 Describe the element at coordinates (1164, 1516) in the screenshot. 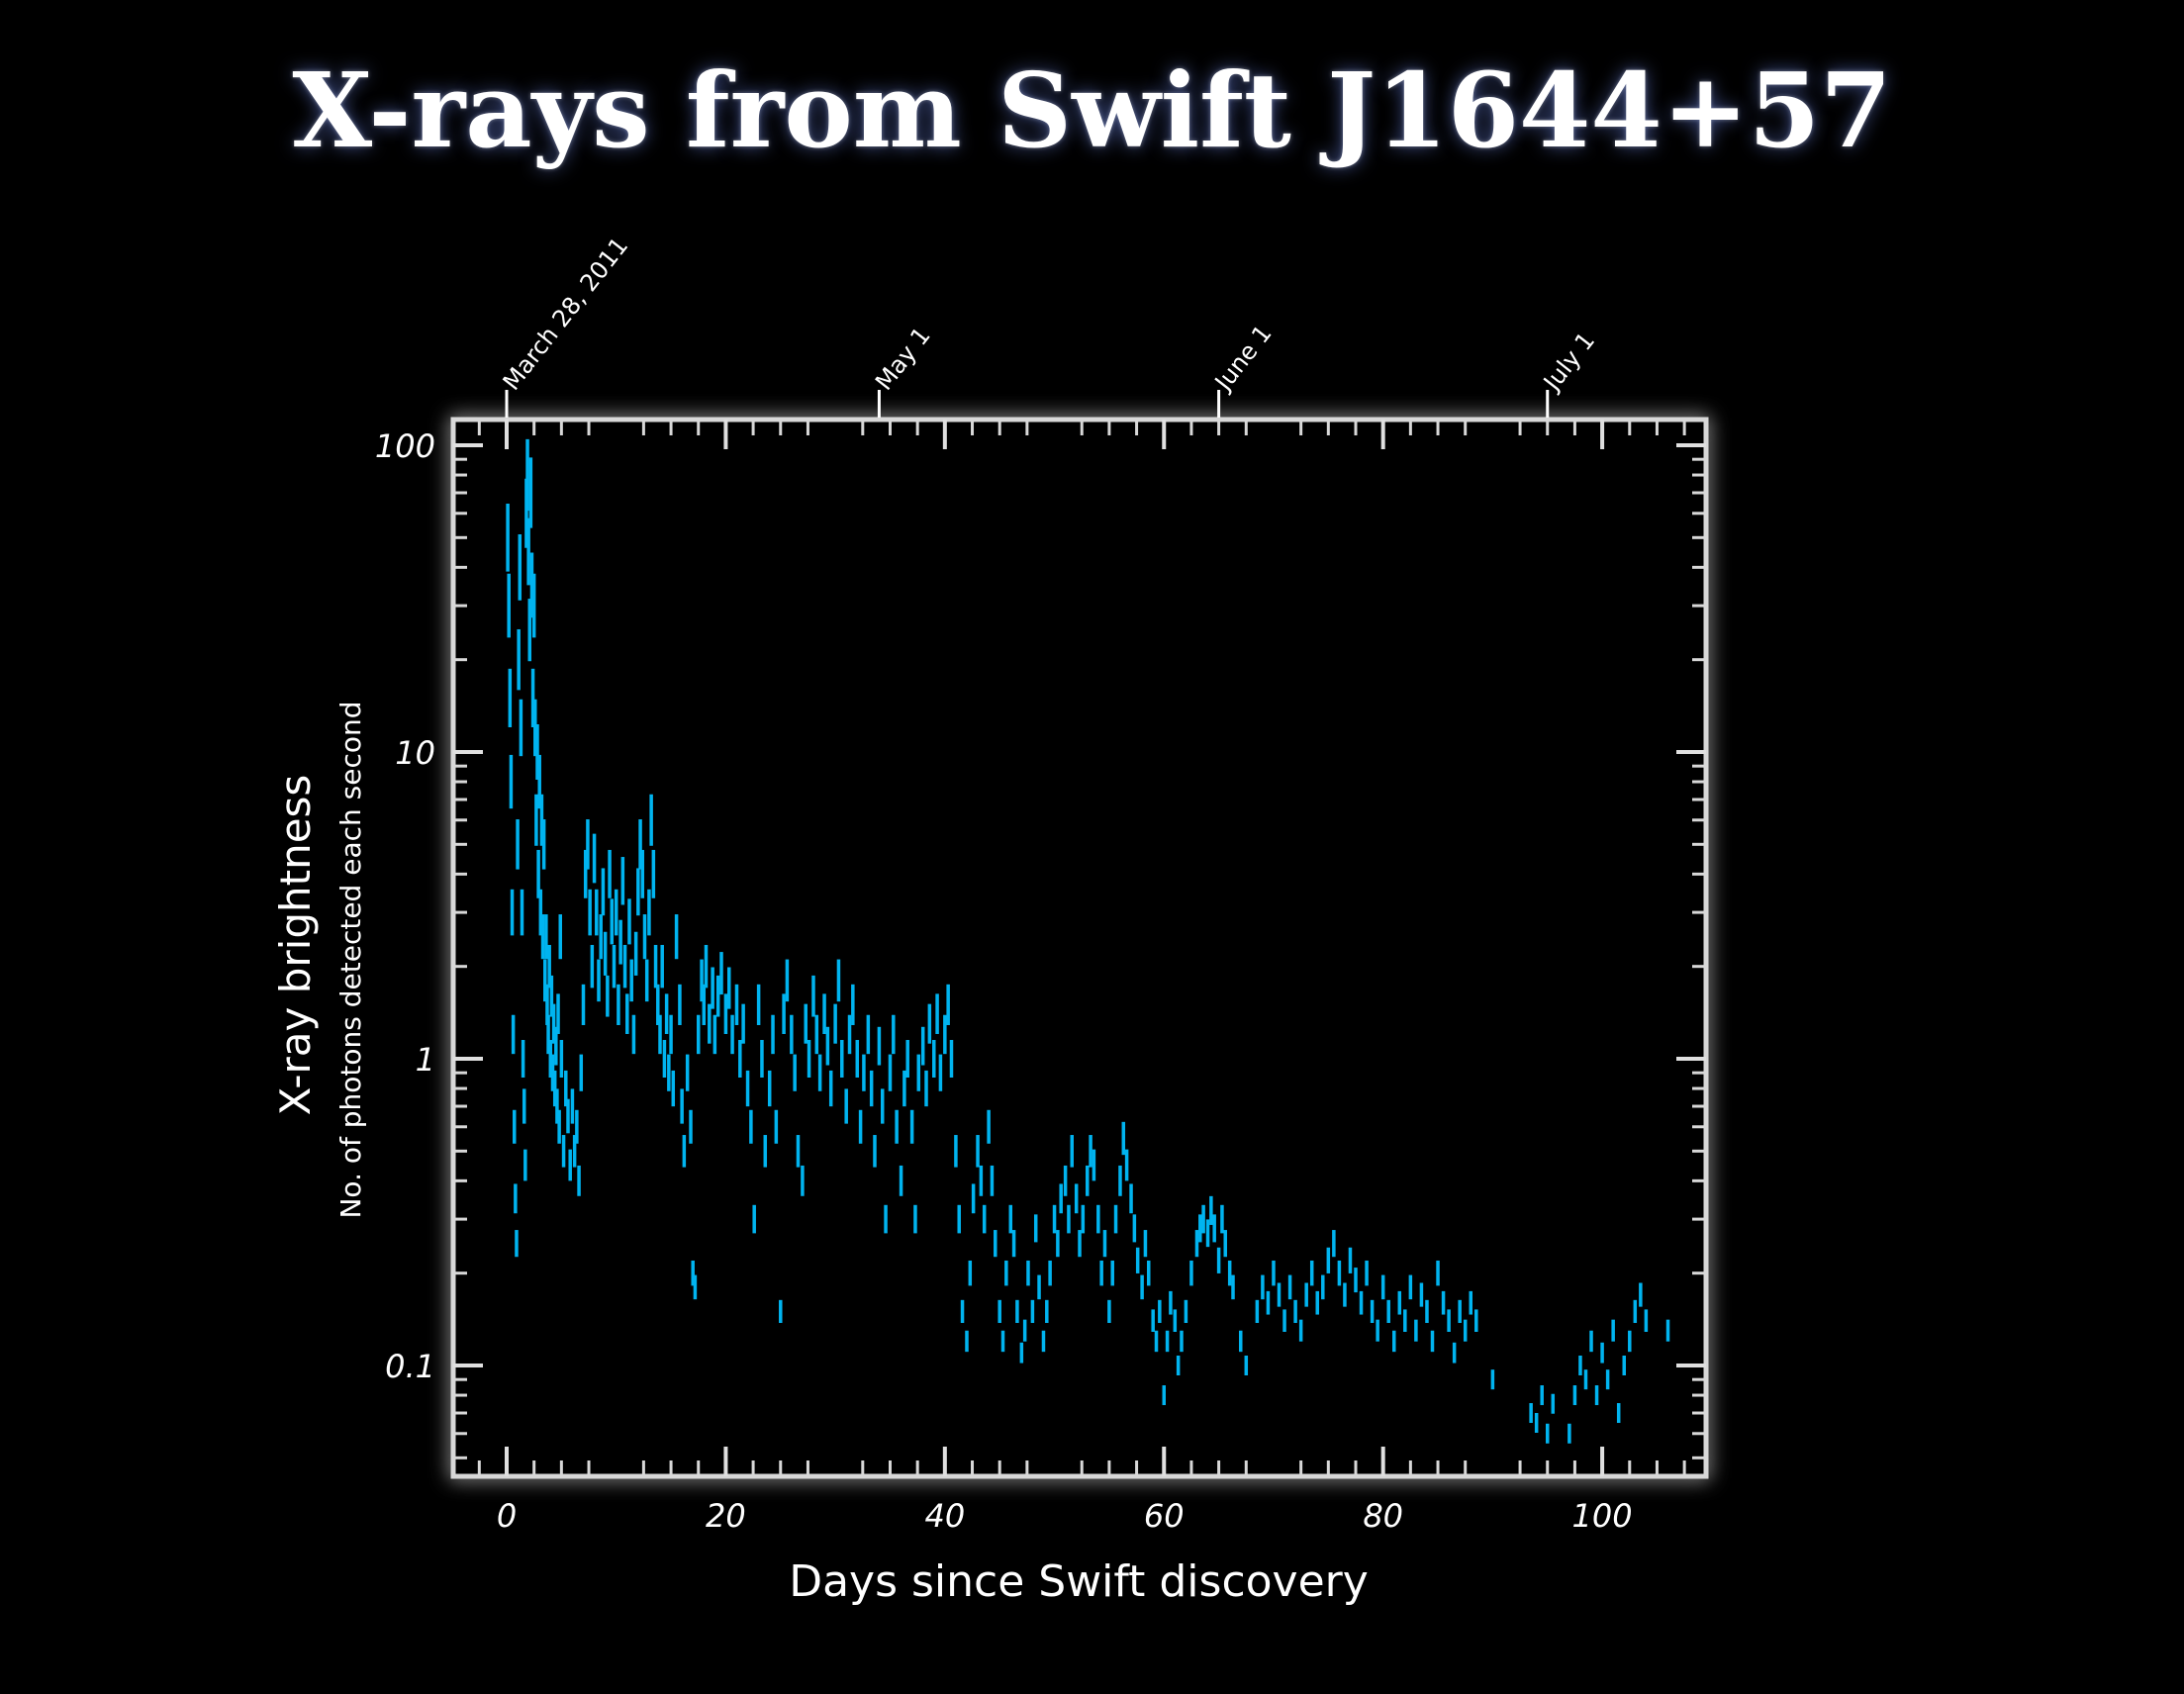

I see `x-tick-label: 60` at that location.